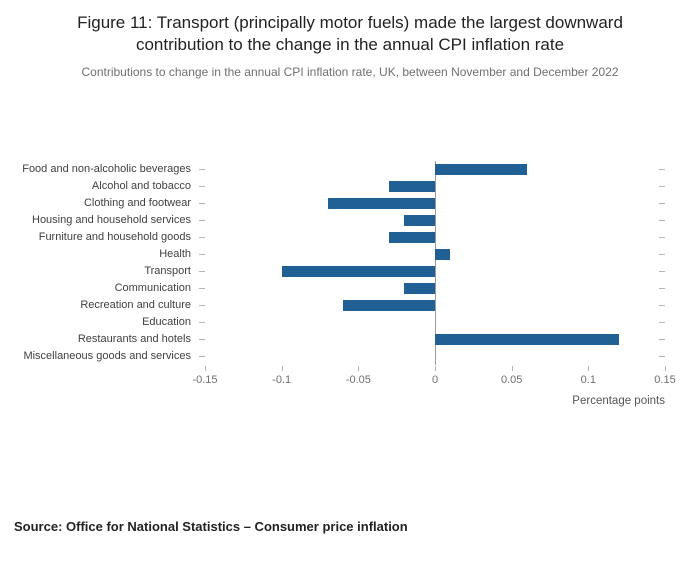 The image size is (700, 561). I want to click on x-tick-label: -0.05, so click(358, 380).